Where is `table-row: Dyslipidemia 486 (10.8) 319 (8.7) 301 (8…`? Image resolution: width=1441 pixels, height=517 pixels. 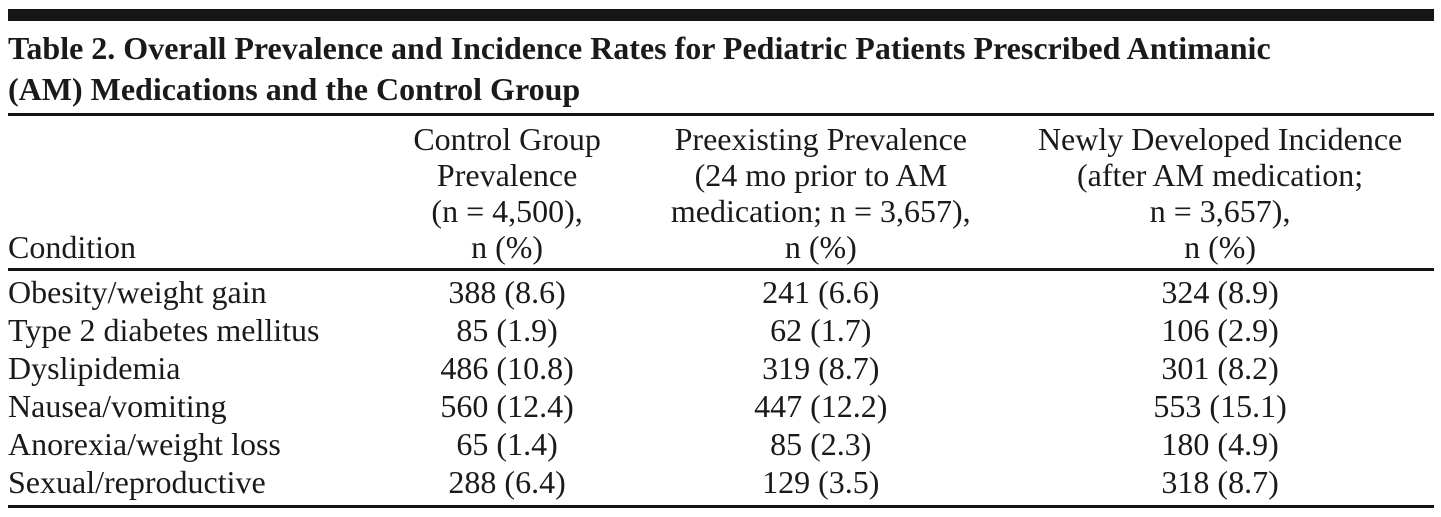 table-row: Dyslipidemia 486 (10.8) 319 (8.7) 301 (8… is located at coordinates (721, 368).